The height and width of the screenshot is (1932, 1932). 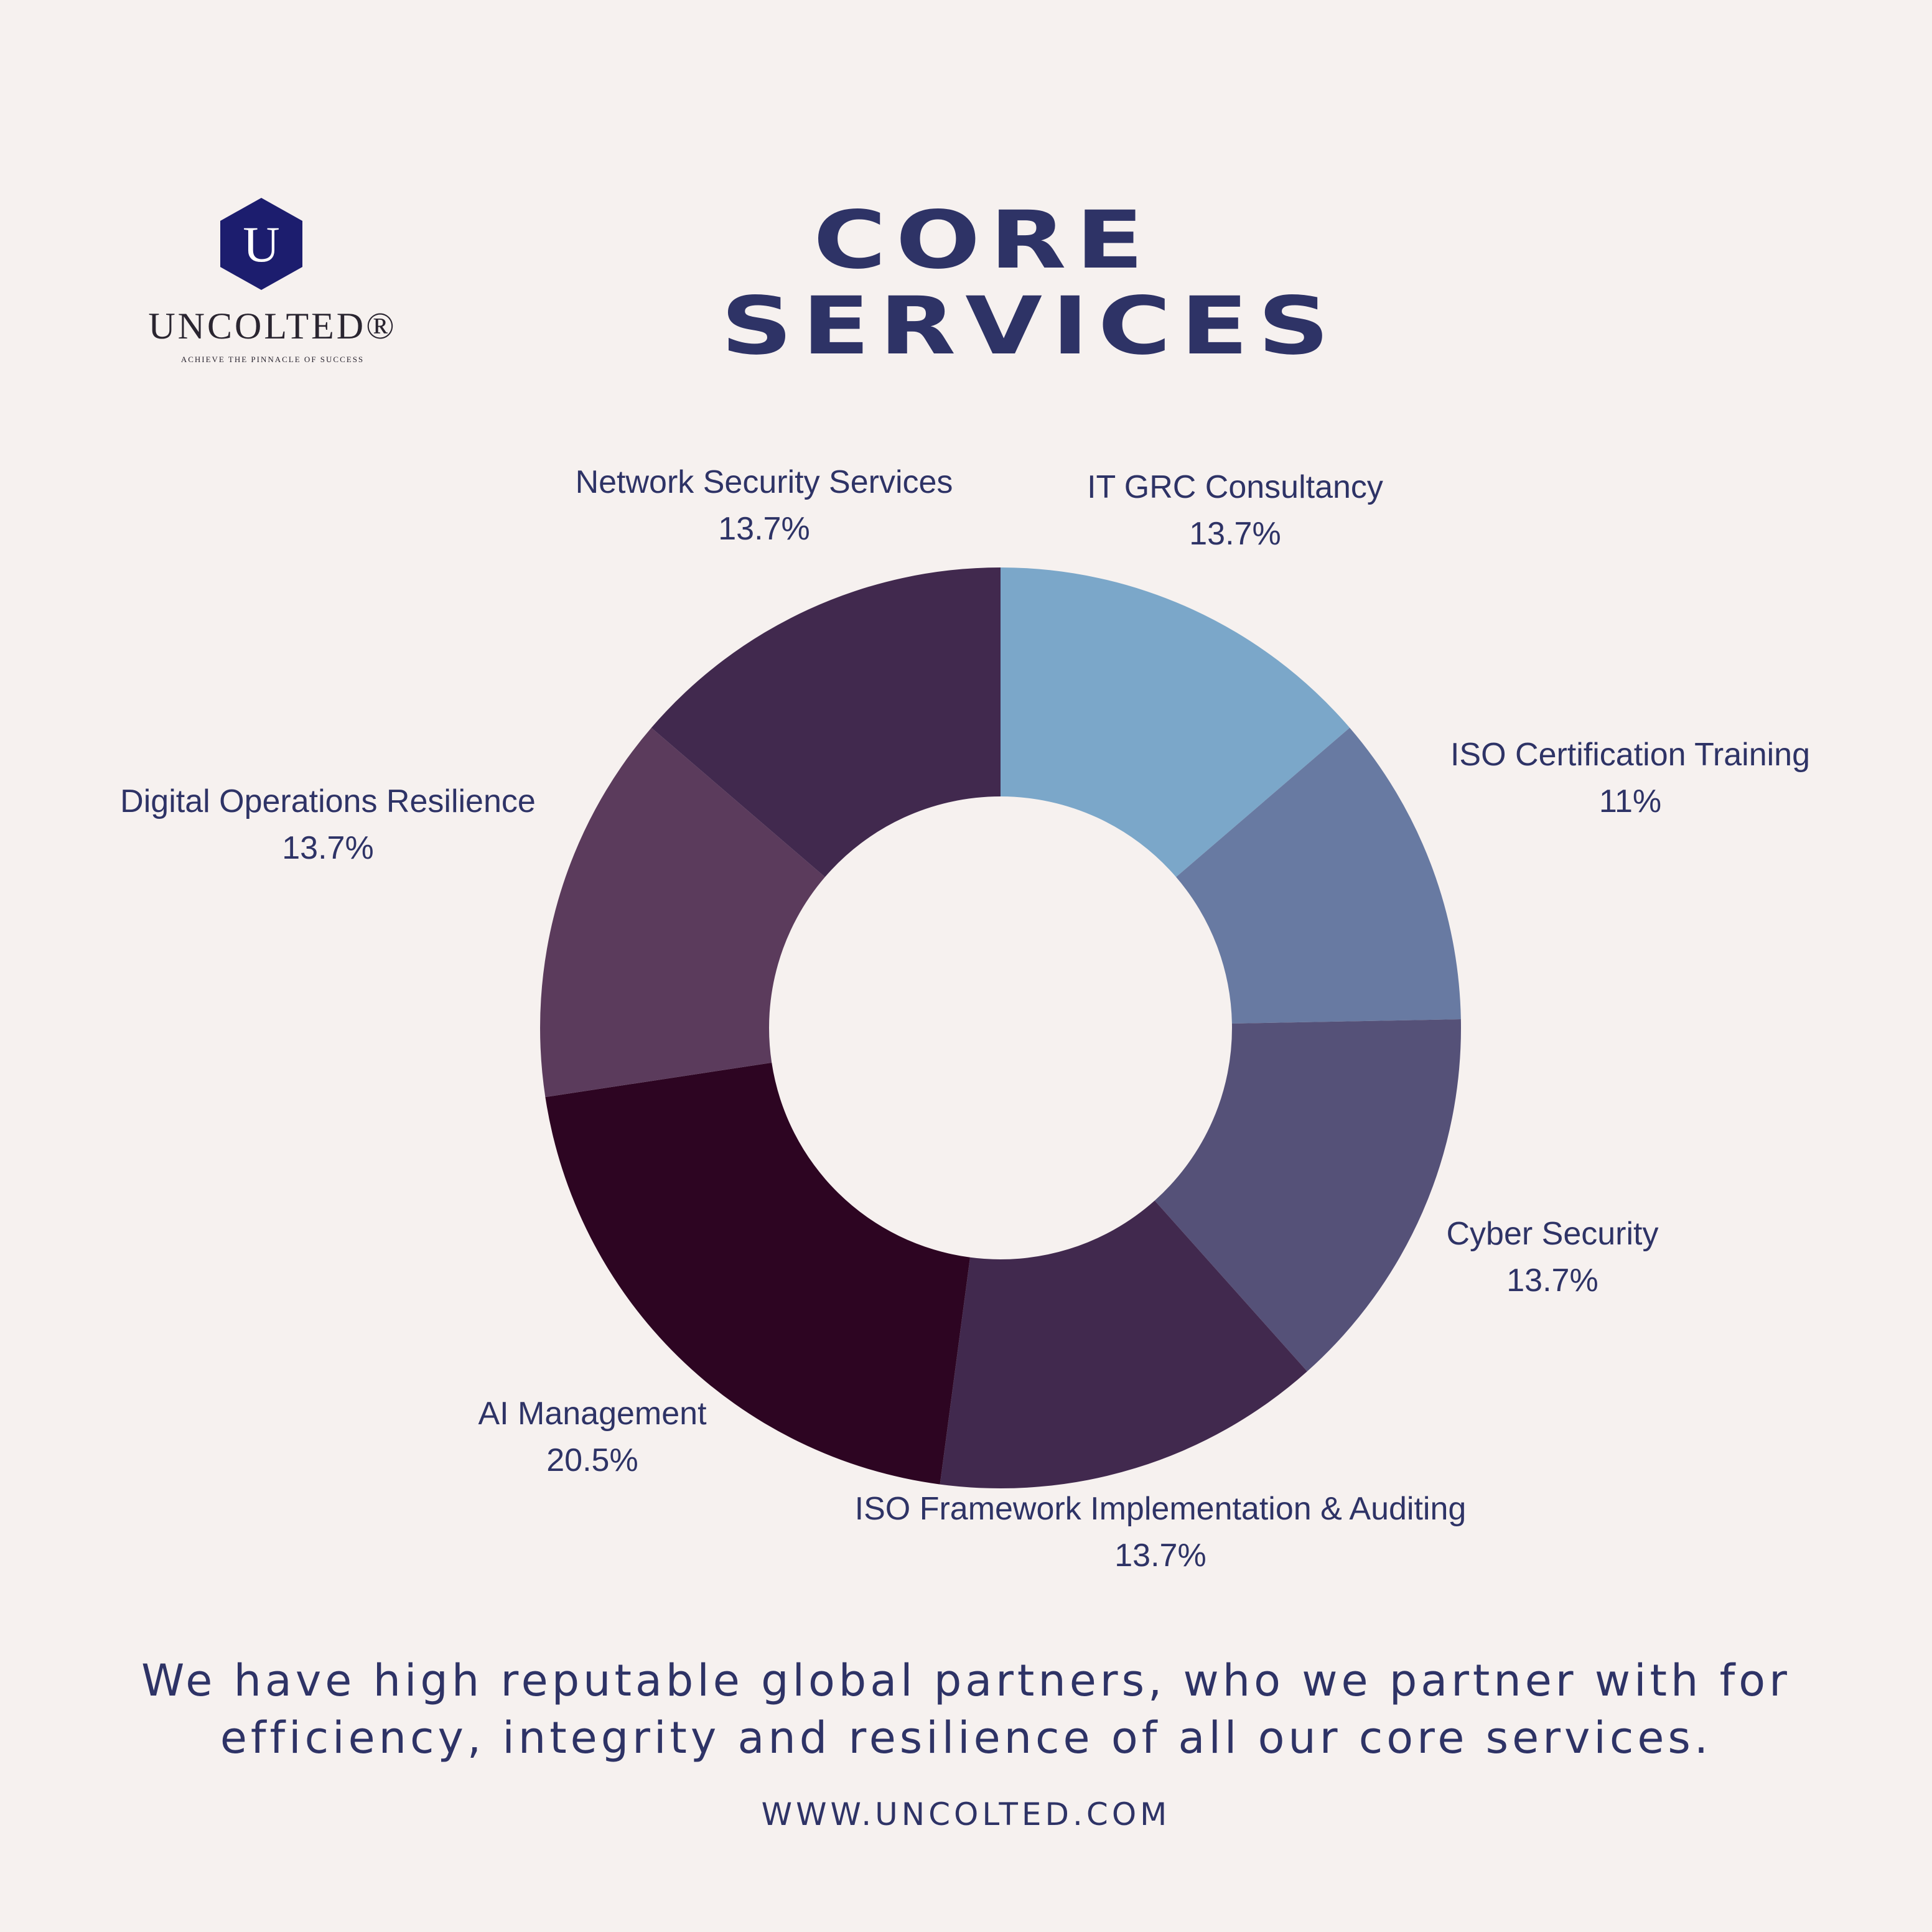 What do you see at coordinates (682, 912) in the screenshot?
I see `slice-digital-operations-resilience` at bounding box center [682, 912].